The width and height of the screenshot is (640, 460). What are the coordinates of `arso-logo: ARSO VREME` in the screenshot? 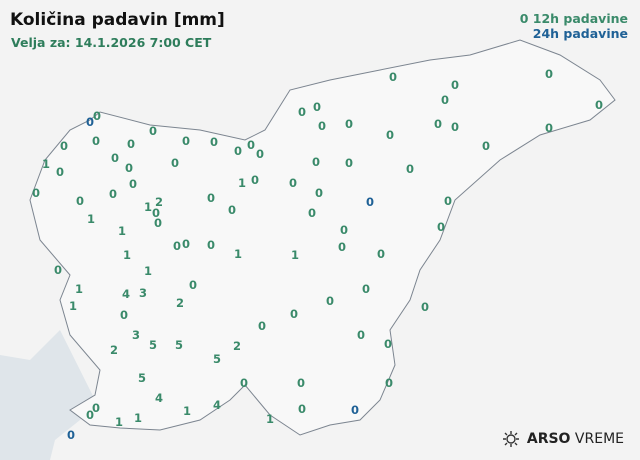 It's located at (562, 439).